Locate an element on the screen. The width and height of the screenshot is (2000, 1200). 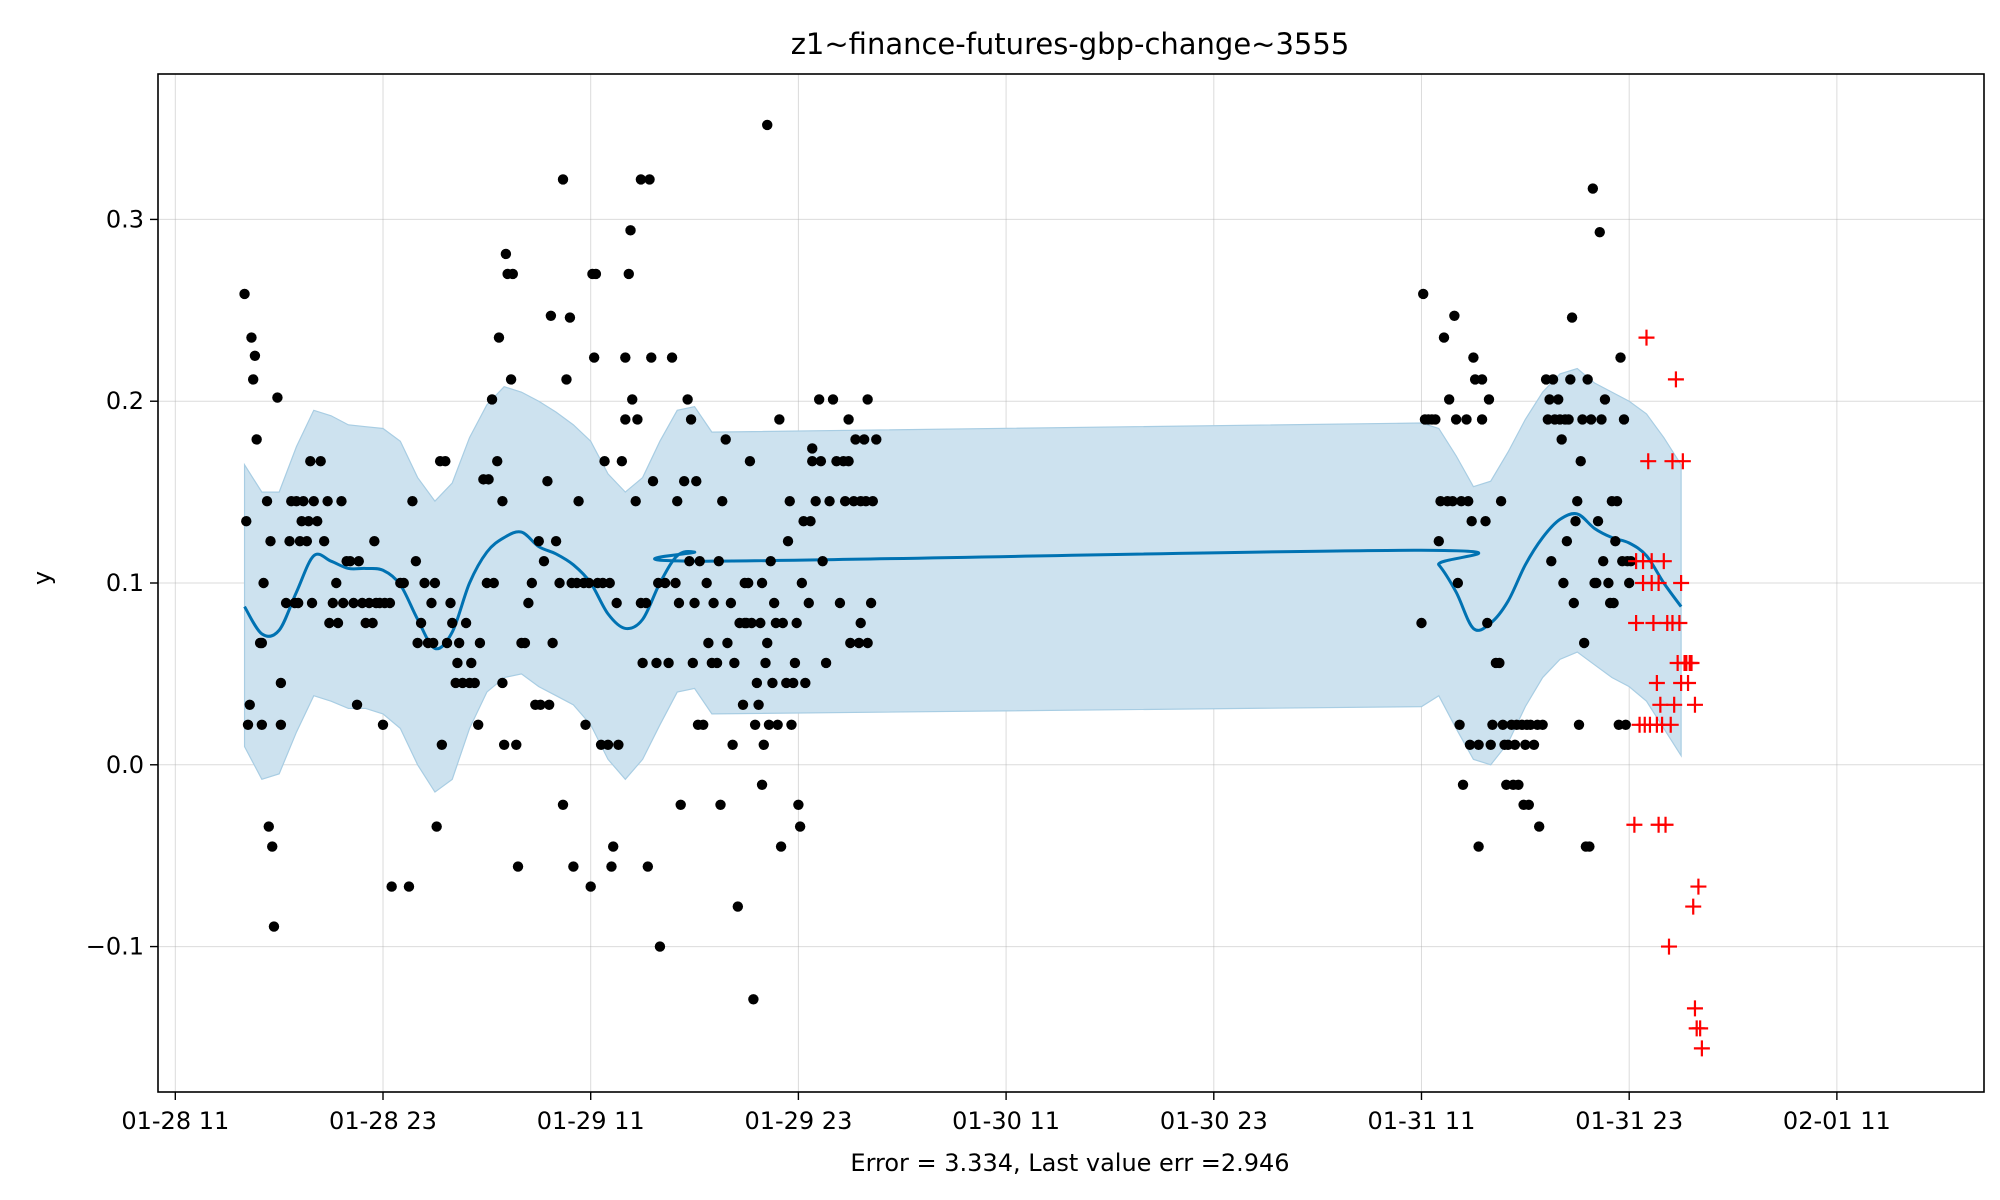
x-axis-label: Error = 3.334, Last value err =2.946 is located at coordinates (1069, 1163).